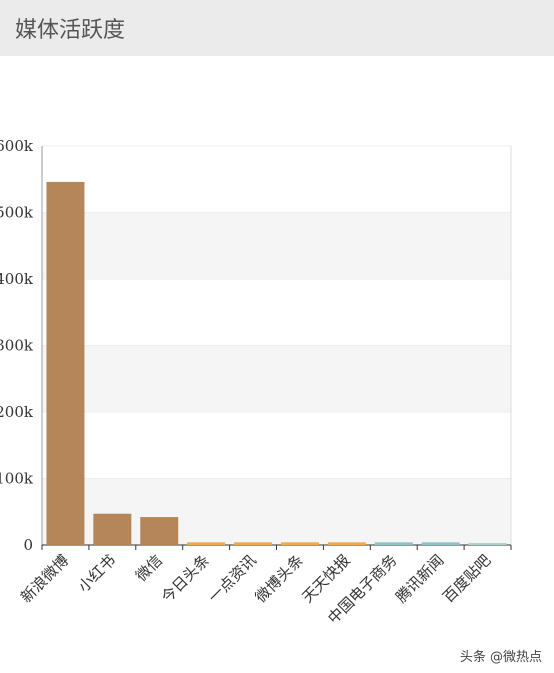 The height and width of the screenshot is (673, 554). What do you see at coordinates (500, 657) in the screenshot?
I see `watermark: 头条 @微热点` at bounding box center [500, 657].